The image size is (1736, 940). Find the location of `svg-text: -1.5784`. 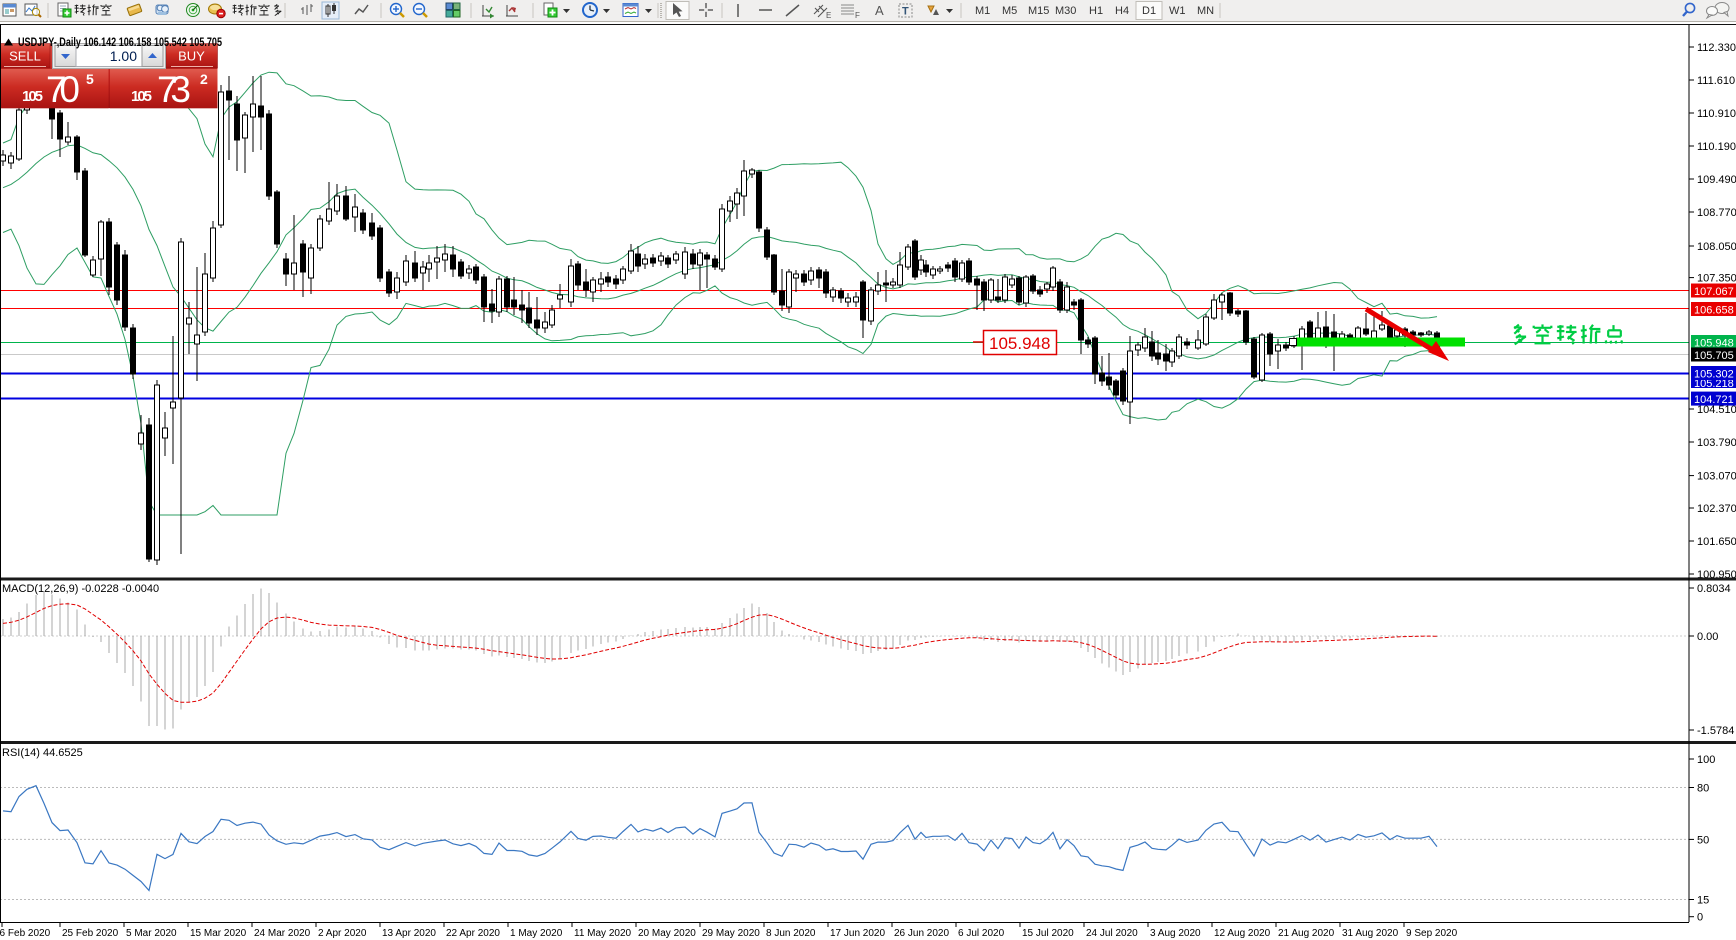

svg-text: -1.5784 is located at coordinates (1715, 731).